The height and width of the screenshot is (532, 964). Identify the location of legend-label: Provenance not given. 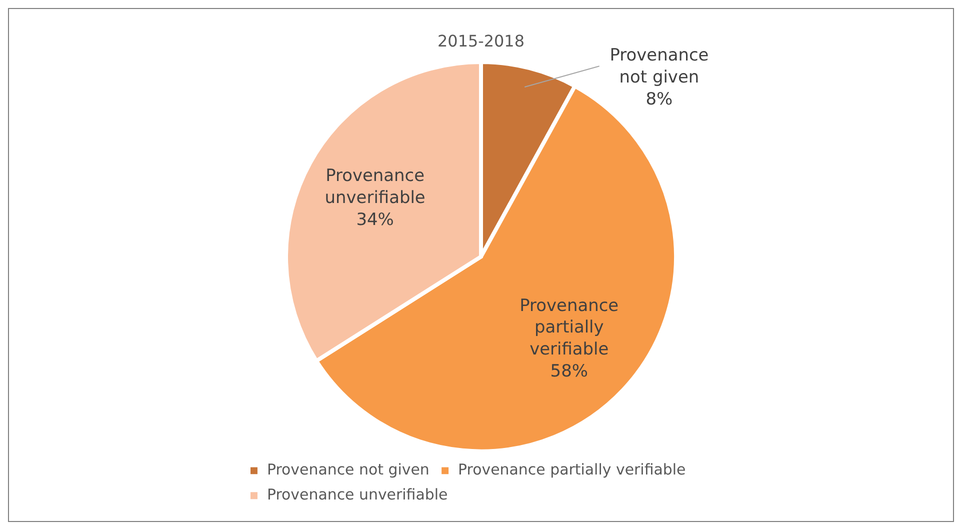
(348, 469).